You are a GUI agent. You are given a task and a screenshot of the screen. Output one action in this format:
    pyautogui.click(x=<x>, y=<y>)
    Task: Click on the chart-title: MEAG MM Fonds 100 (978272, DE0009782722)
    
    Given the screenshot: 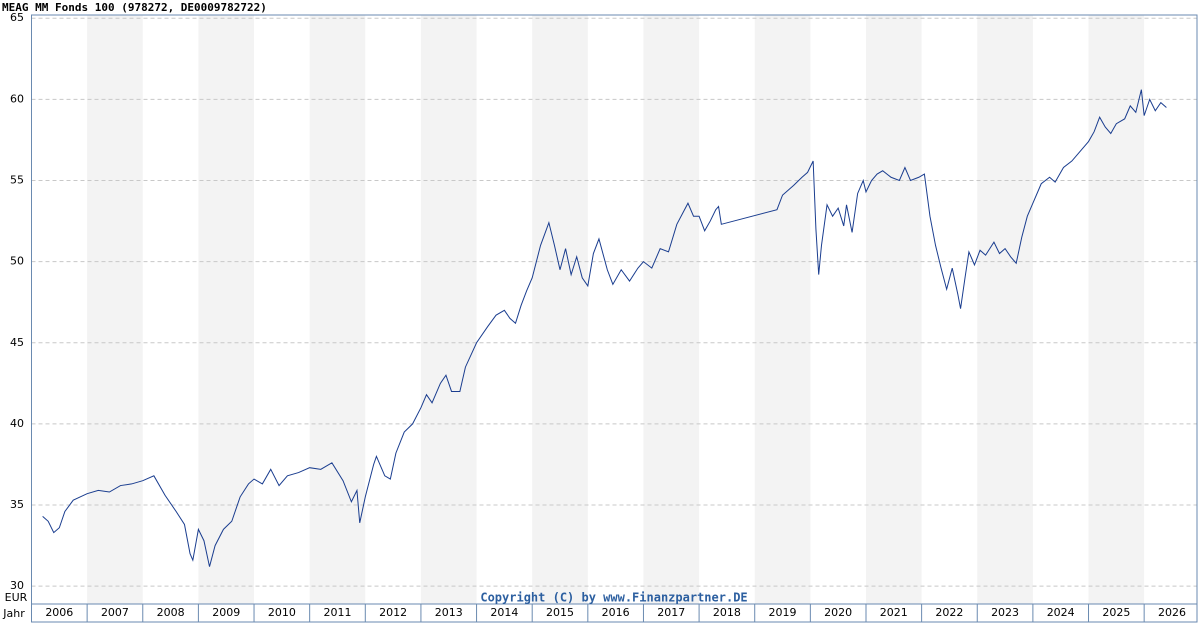 What is the action you would take?
    pyautogui.click(x=134, y=7)
    